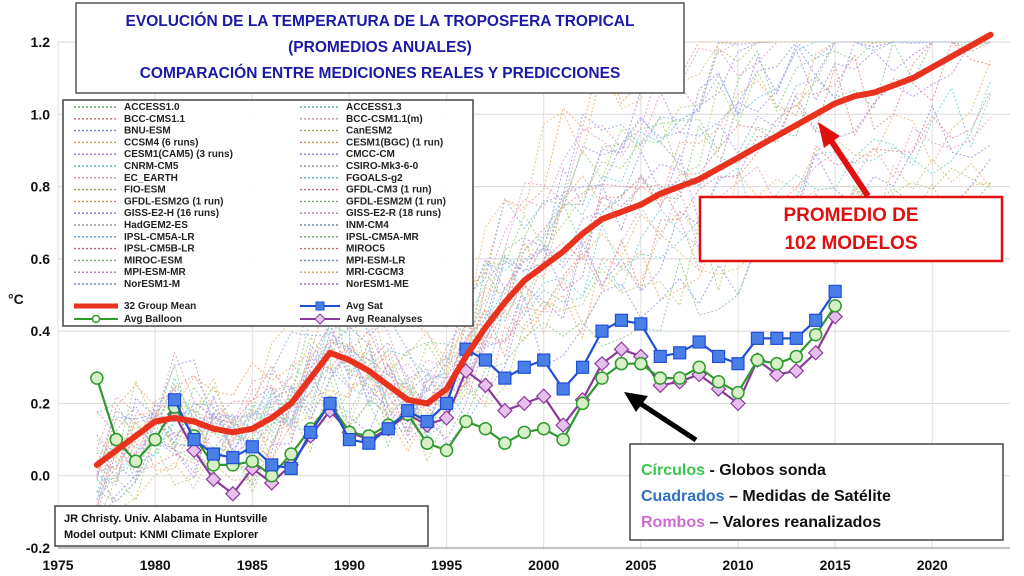  I want to click on legend-model-label: GFDL-ESM2G (1 run), so click(173, 201).